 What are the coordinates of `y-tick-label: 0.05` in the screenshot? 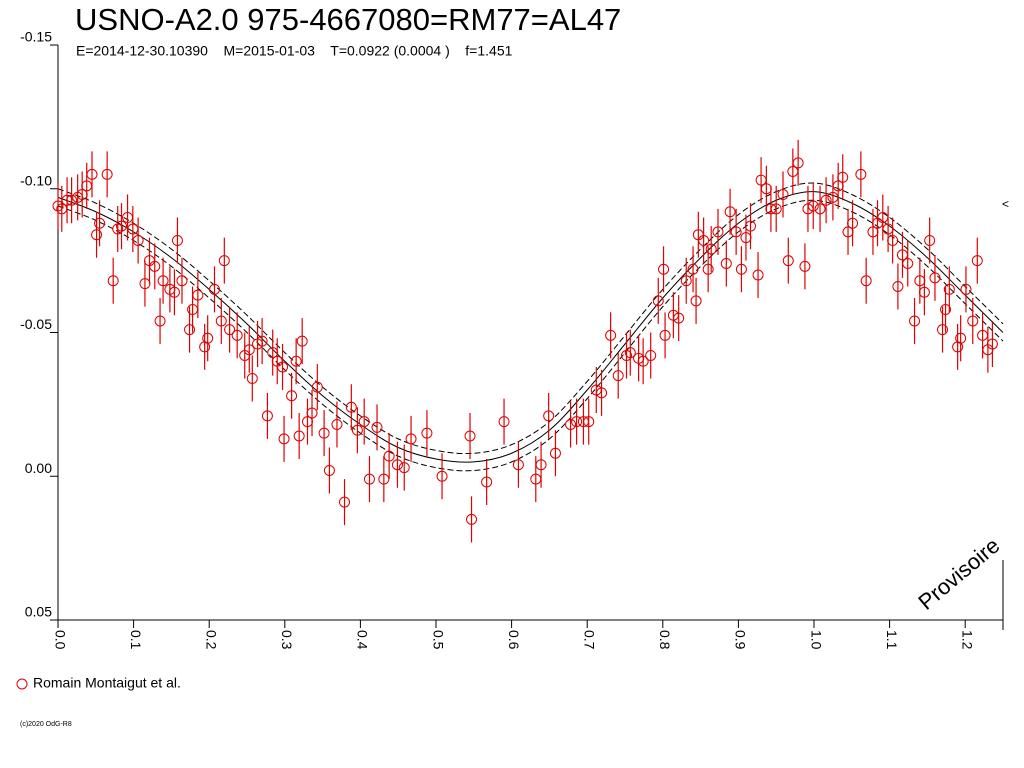 It's located at (38, 612).